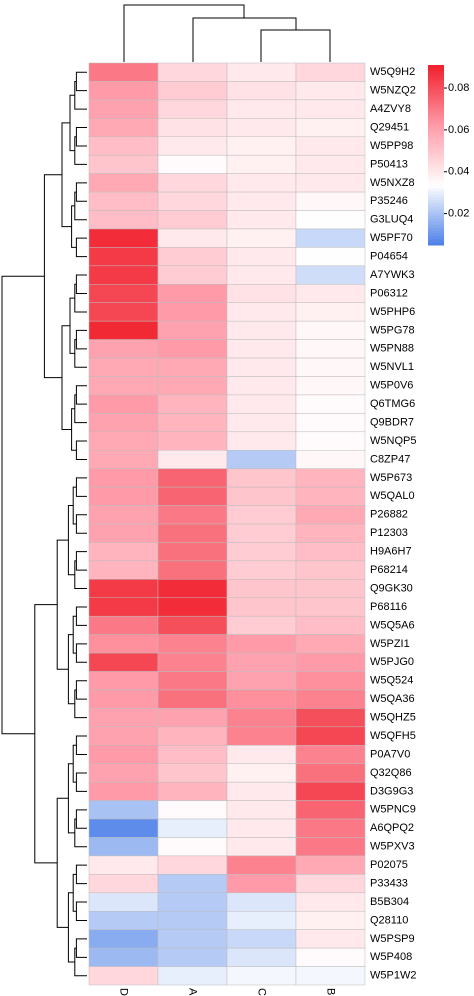 The image size is (474, 996). I want to click on colorbar-tick-label: 0.02, so click(458, 214).